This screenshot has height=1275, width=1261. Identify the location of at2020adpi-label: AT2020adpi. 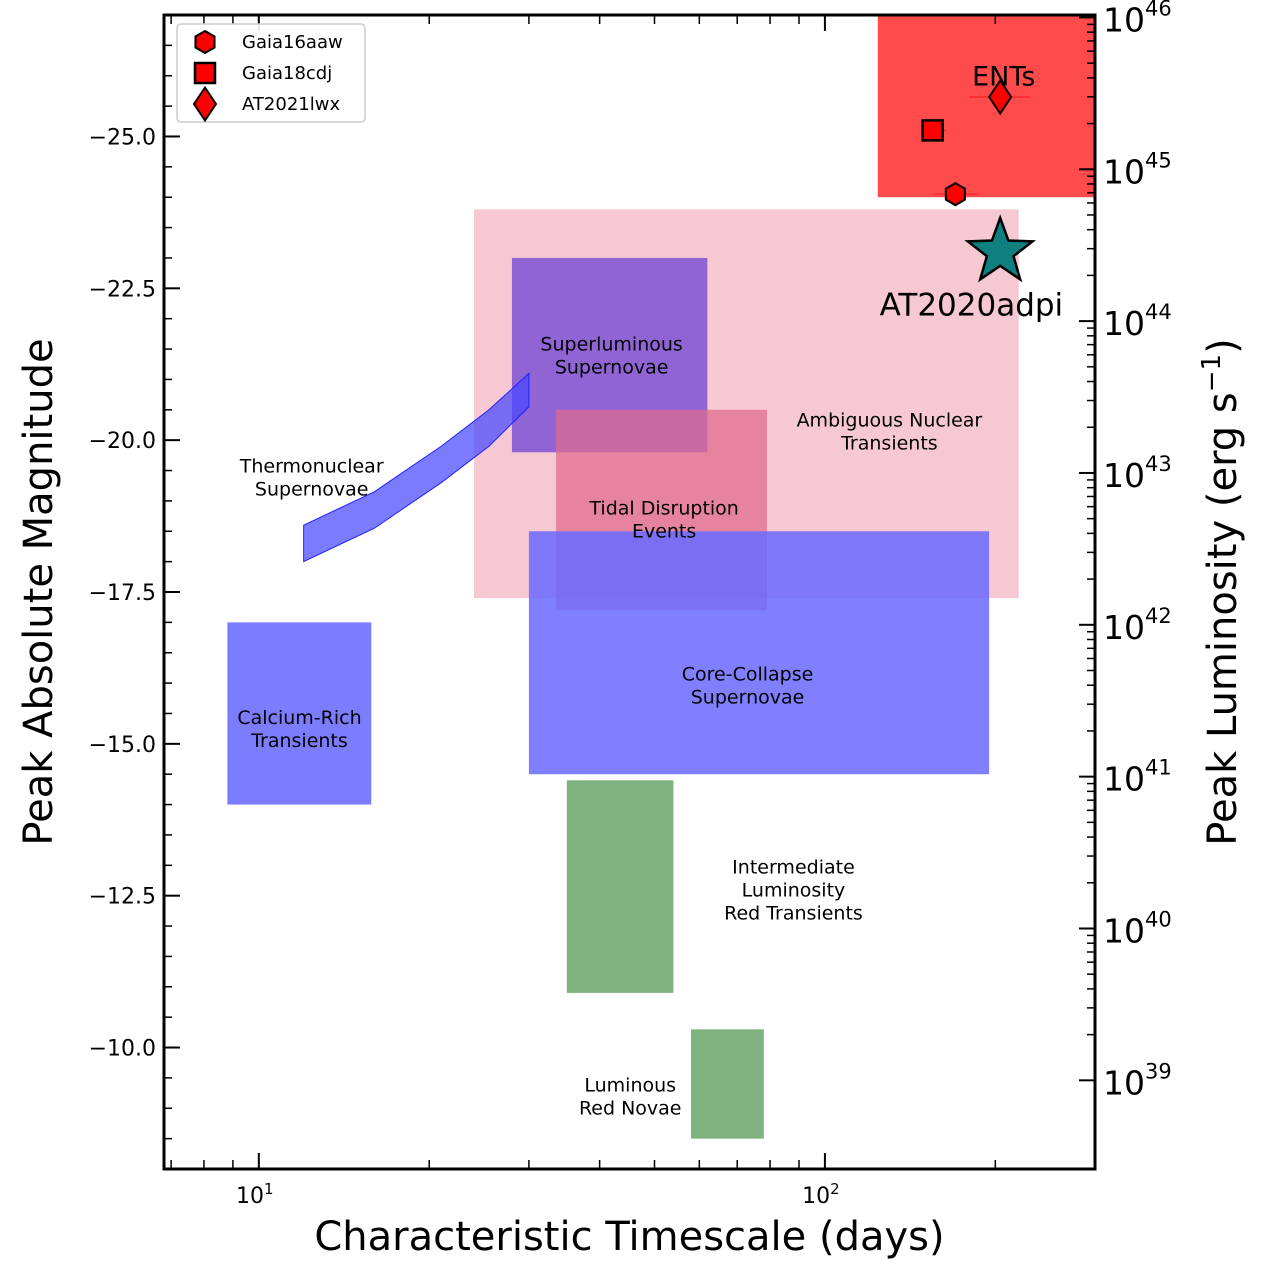
(972, 305).